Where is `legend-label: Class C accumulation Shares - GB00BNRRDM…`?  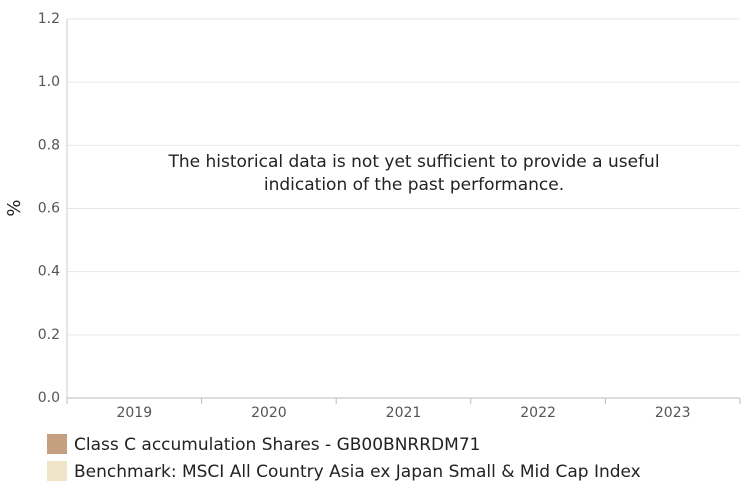
legend-label: Class C accumulation Shares - GB00BNRRDM… is located at coordinates (277, 445).